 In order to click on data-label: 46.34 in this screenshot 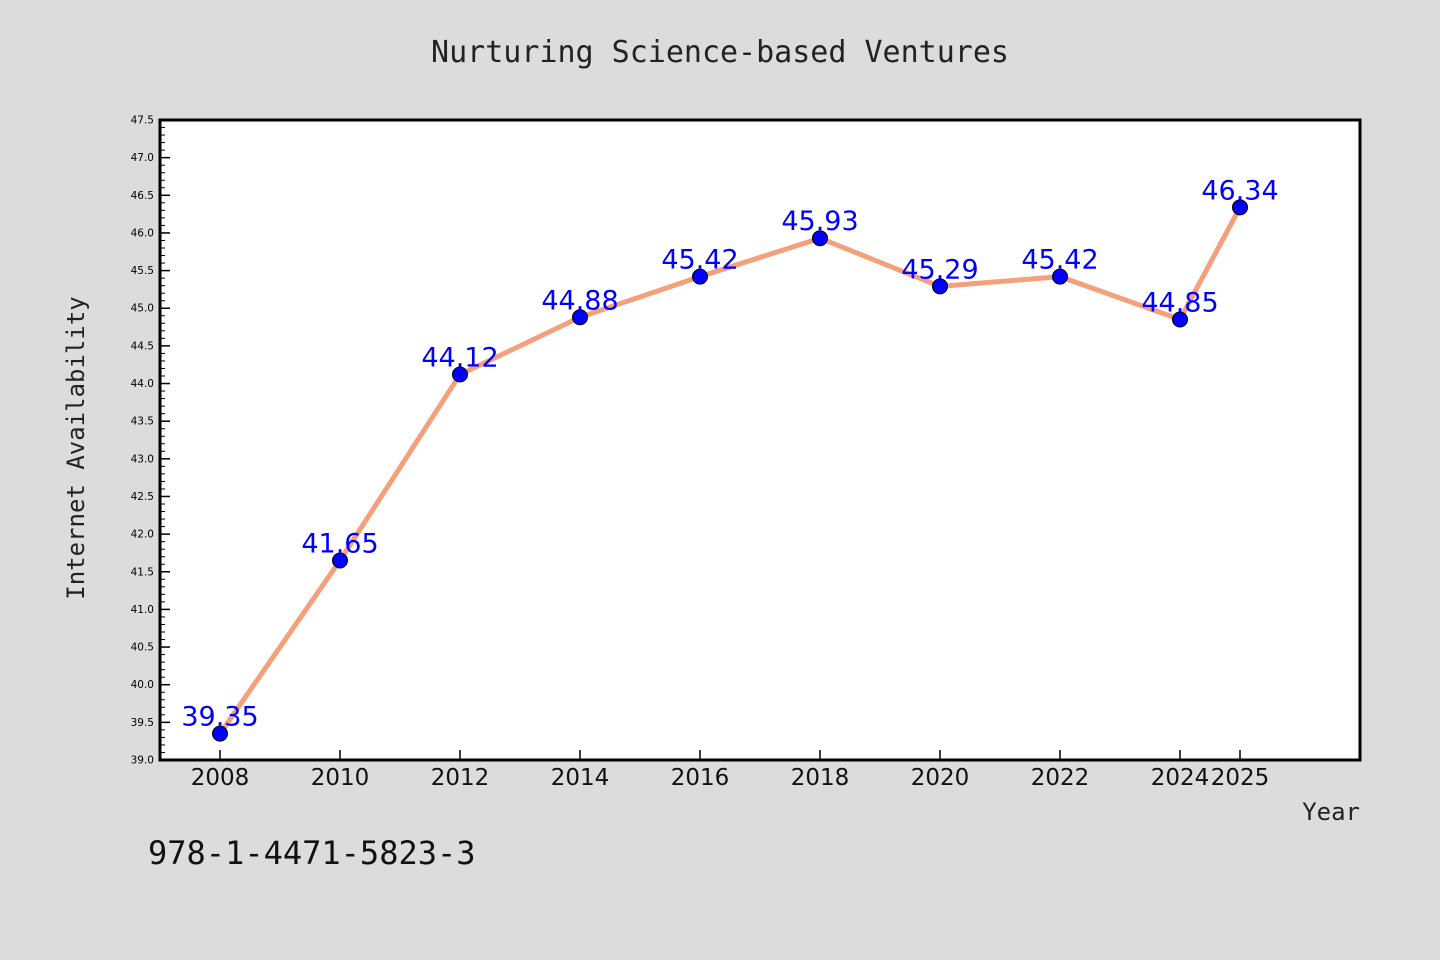, I will do `click(1239, 190)`.